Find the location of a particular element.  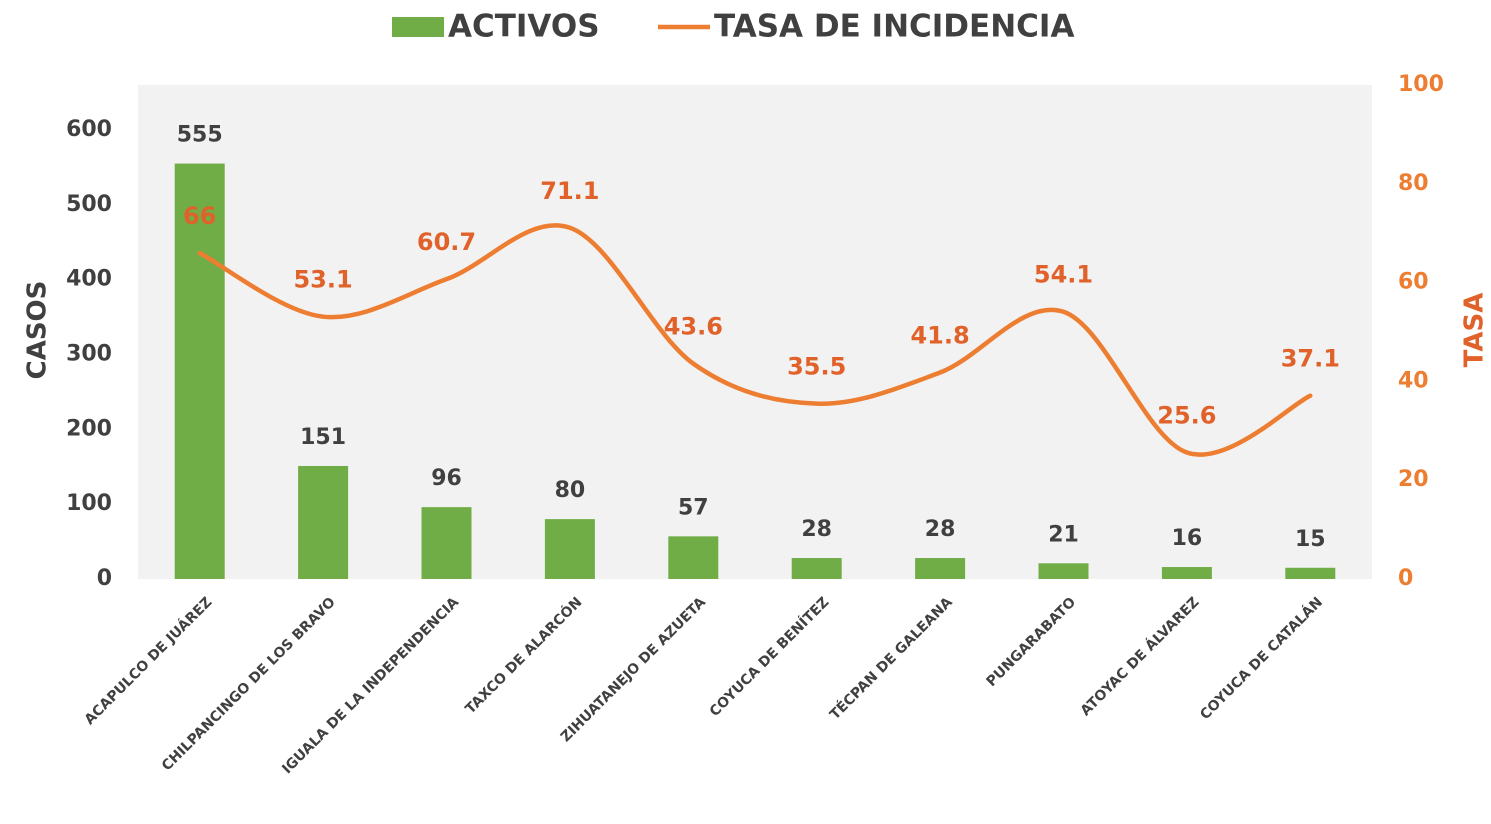

line-value-label: 35.5 is located at coordinates (816, 367).